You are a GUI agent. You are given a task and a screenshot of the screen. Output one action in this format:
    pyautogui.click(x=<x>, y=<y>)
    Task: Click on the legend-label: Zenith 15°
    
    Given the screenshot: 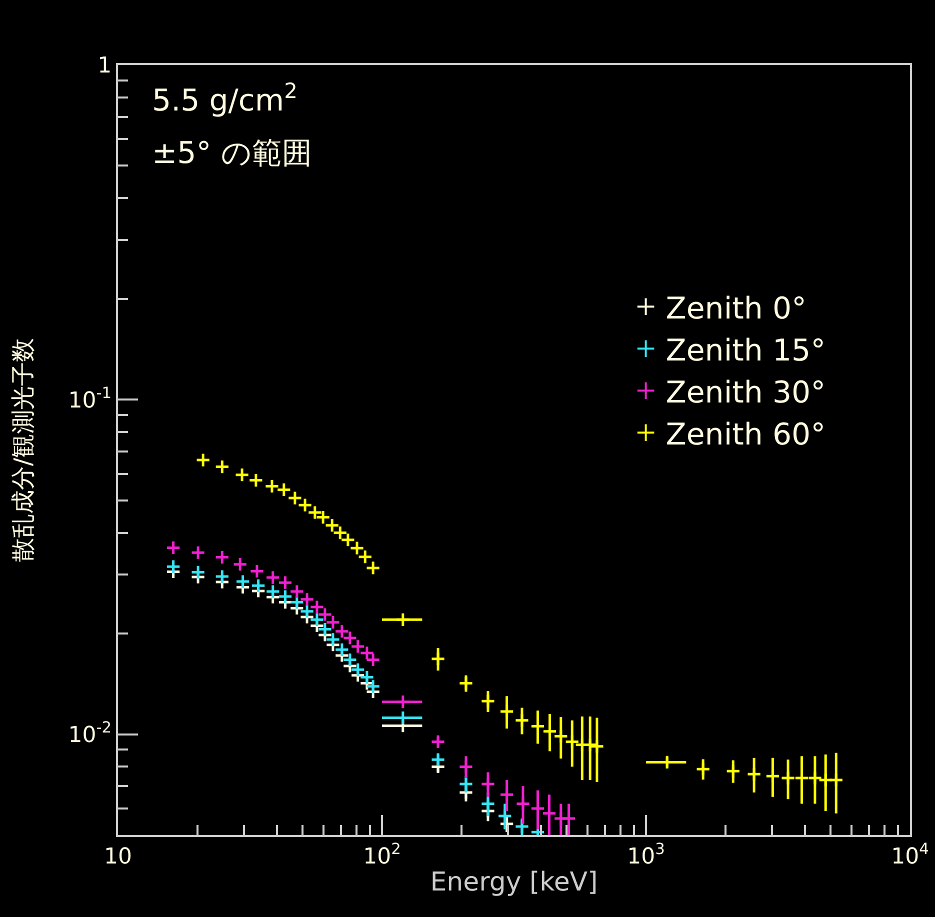 What is the action you would take?
    pyautogui.click(x=746, y=350)
    